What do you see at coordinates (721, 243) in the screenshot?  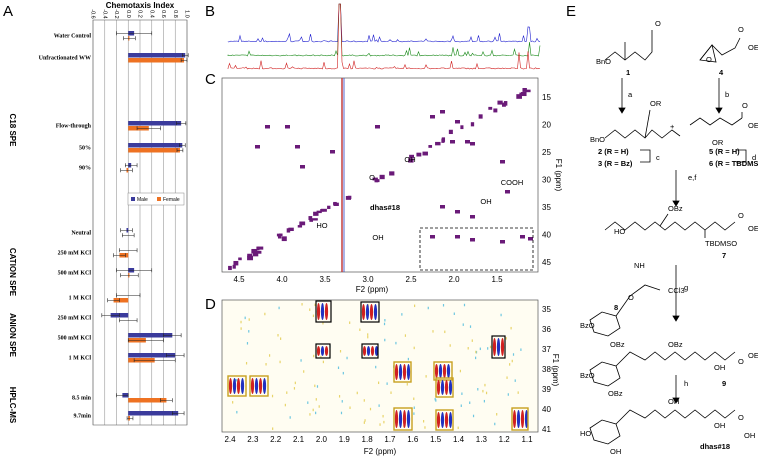 I see `scheme-label: TBDMSO` at bounding box center [721, 243].